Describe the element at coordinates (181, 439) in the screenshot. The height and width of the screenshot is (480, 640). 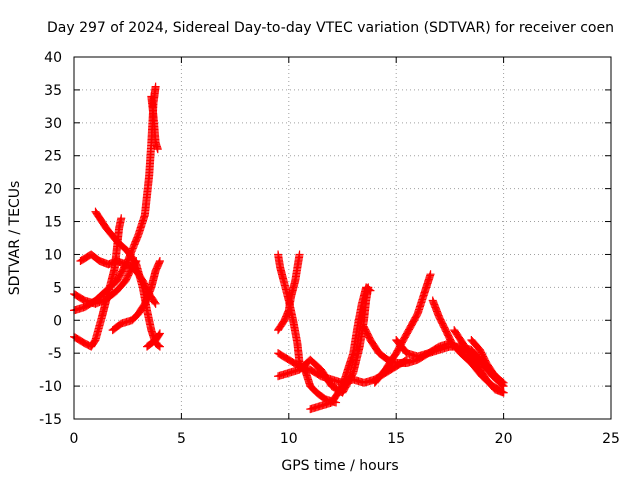
I see `x-tick-label: 5` at that location.